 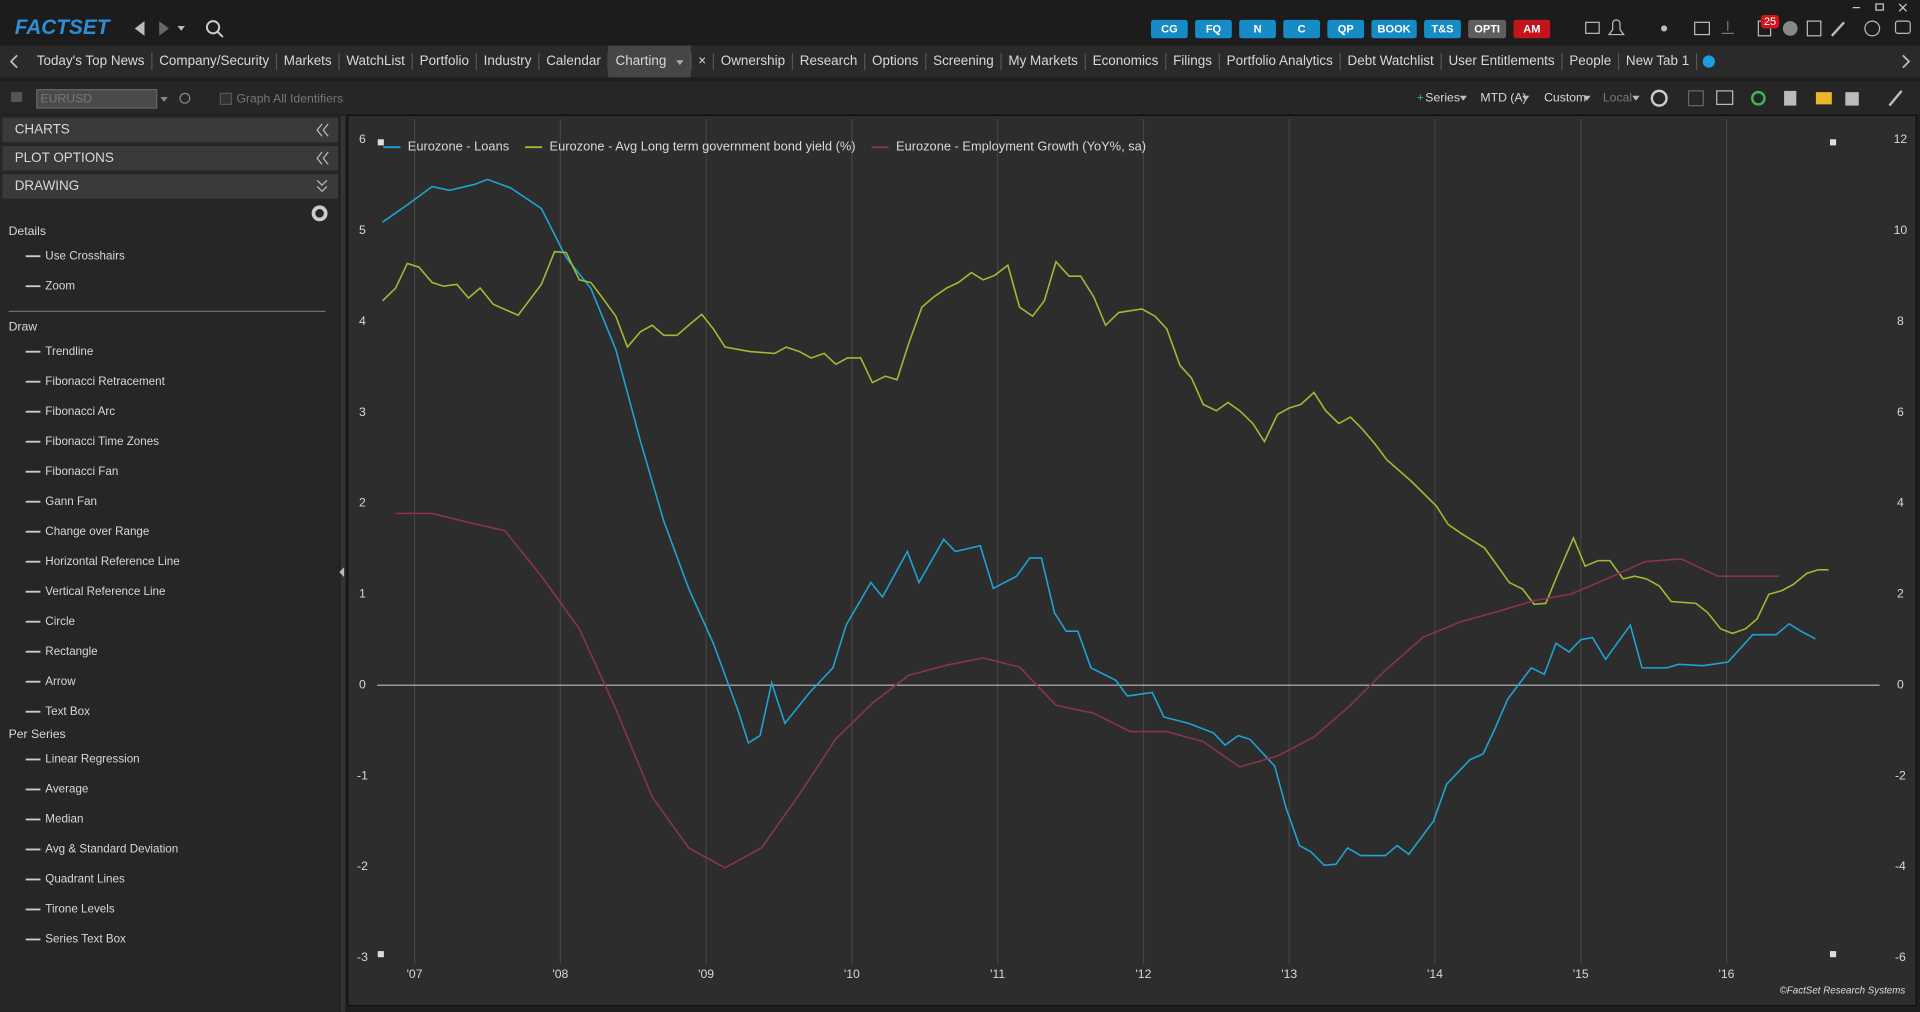 I want to click on save-icon, so click(x=1814, y=28).